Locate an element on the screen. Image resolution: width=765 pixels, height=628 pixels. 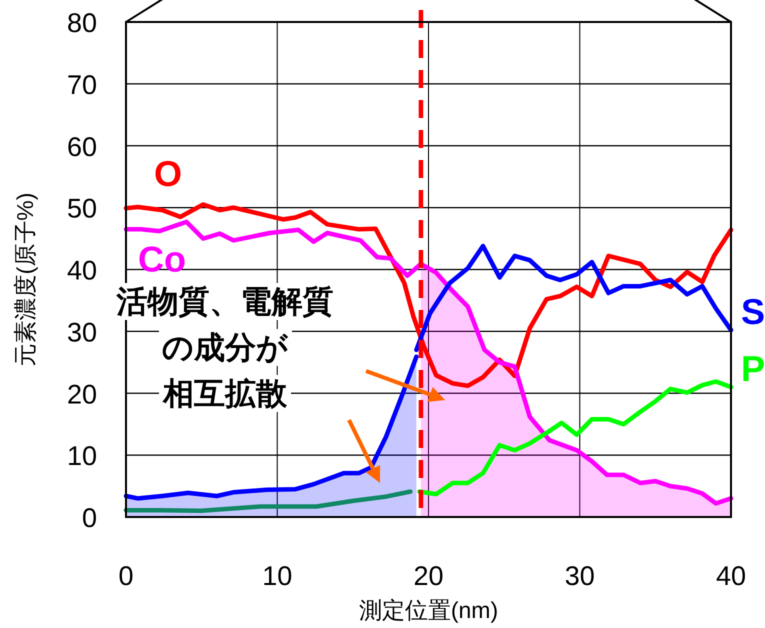
x-tick-label: 30 is located at coordinates (579, 576).